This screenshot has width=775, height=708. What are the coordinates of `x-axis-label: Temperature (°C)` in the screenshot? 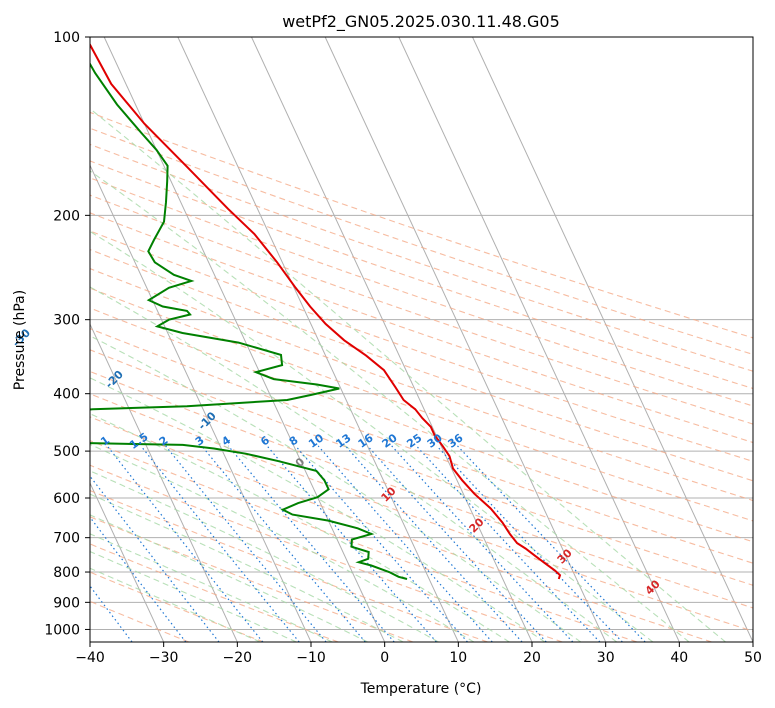 It's located at (421, 689).